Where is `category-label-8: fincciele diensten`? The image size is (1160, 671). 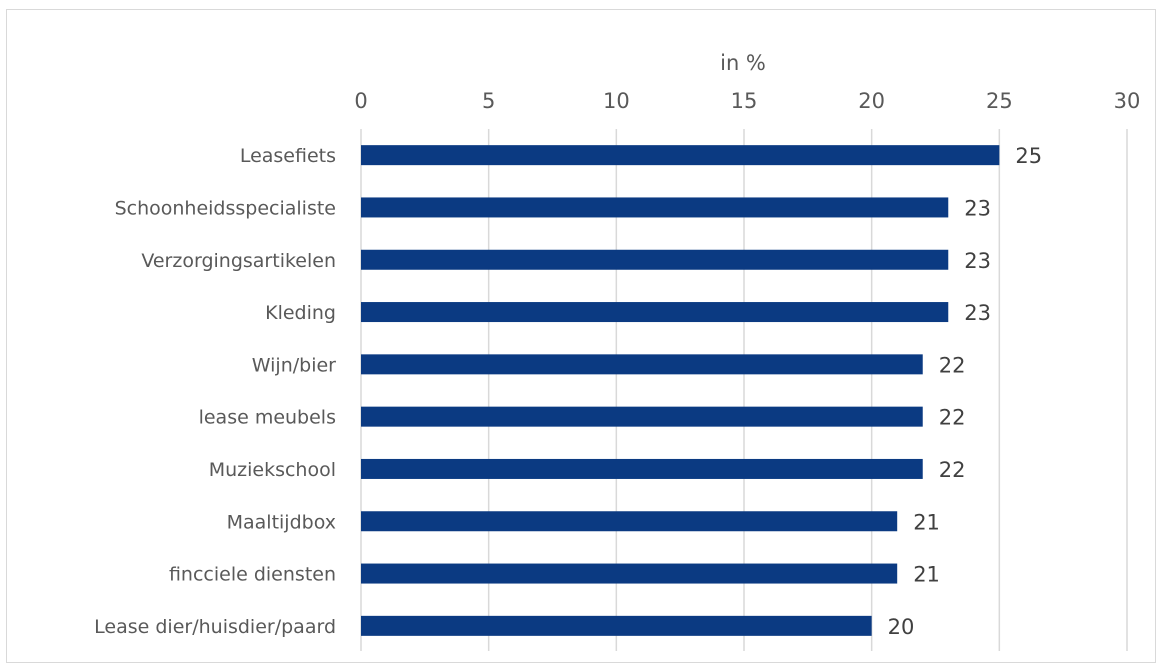
category-label-8: fincciele diensten is located at coordinates (252, 575).